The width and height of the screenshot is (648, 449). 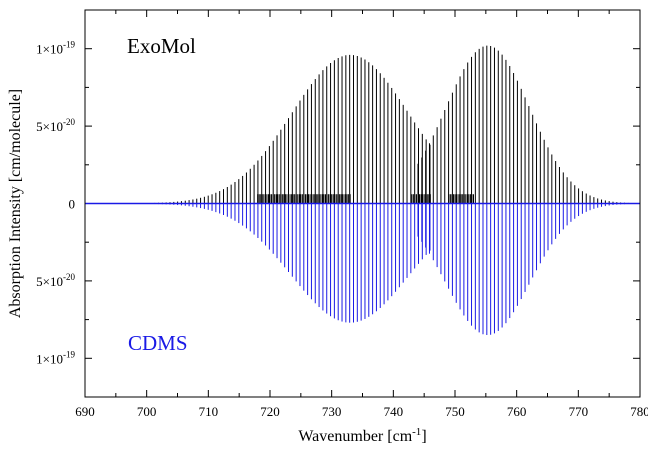 I want to click on y-tick-labels: 1×10⁻¹⁹ 5×10⁻²⁰ 0 5×10⁻²⁰ 1×10⁻¹⁹, so click(x=55, y=203).